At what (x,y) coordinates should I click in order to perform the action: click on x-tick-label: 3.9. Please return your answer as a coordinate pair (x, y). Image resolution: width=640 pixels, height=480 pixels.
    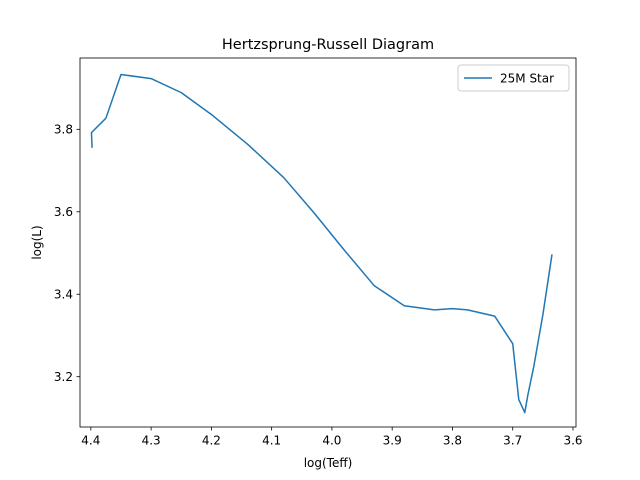
    Looking at the image, I should click on (392, 441).